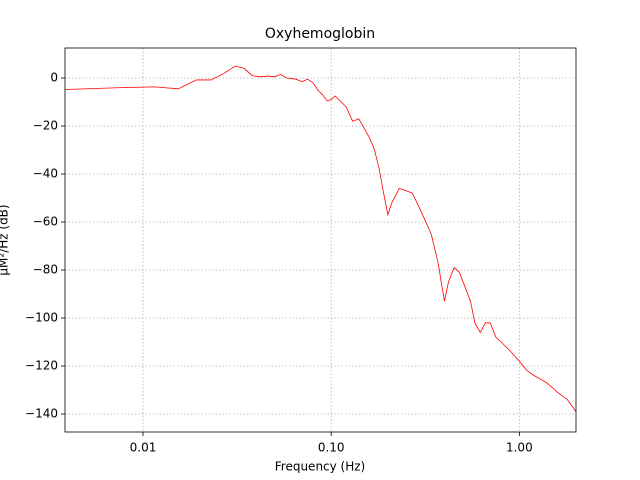 This screenshot has height=480, width=640. Describe the element at coordinates (320, 34) in the screenshot. I see `chart-title: Oxyhemoglobin` at that location.